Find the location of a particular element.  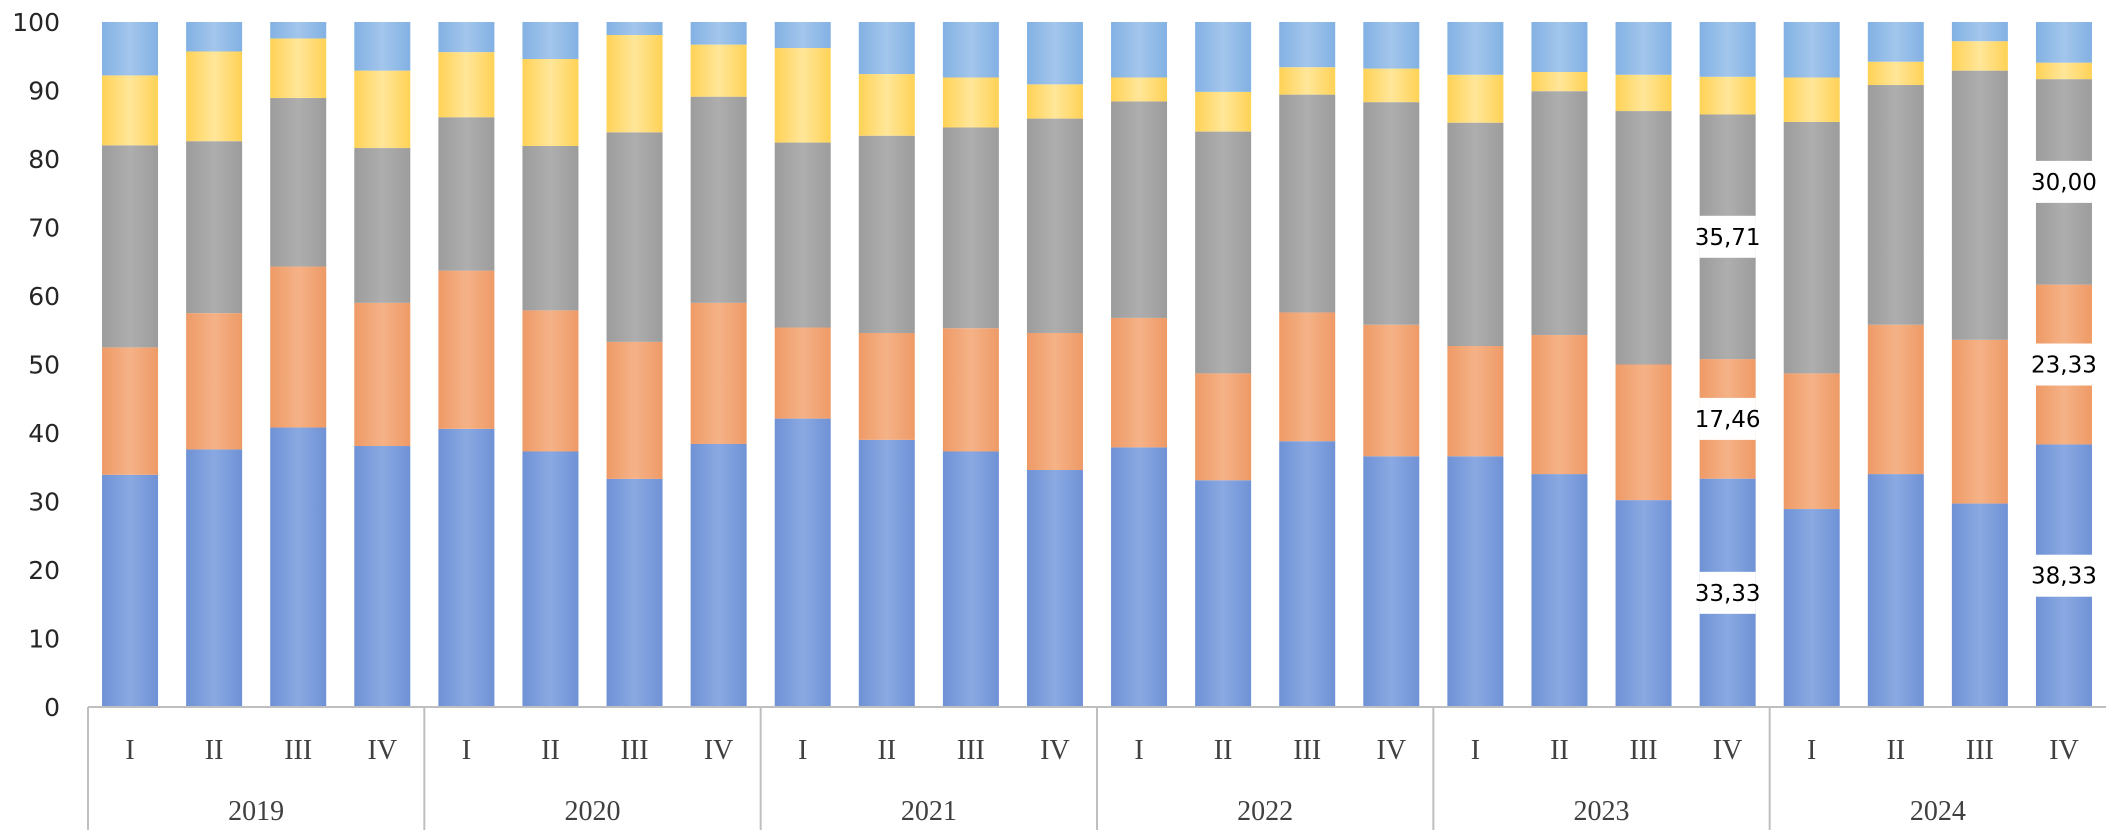

data-label: 38,33 is located at coordinates (2064, 577).